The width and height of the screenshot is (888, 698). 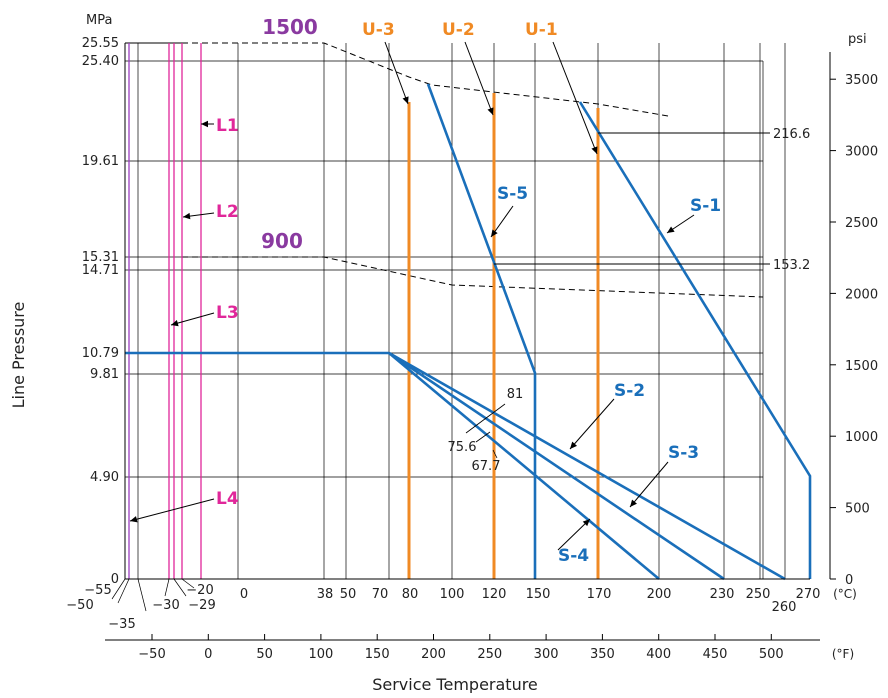 I want to click on celsius-tick-label: −20, so click(x=199, y=590).